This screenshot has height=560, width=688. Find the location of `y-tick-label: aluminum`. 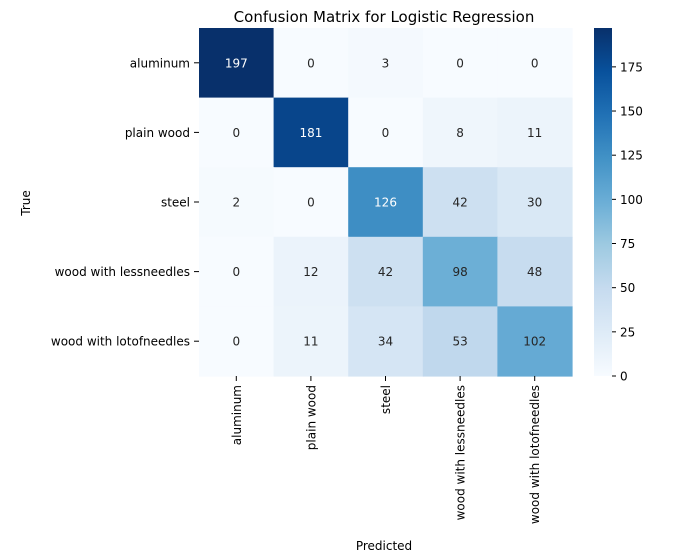

y-tick-label: aluminum is located at coordinates (160, 63).